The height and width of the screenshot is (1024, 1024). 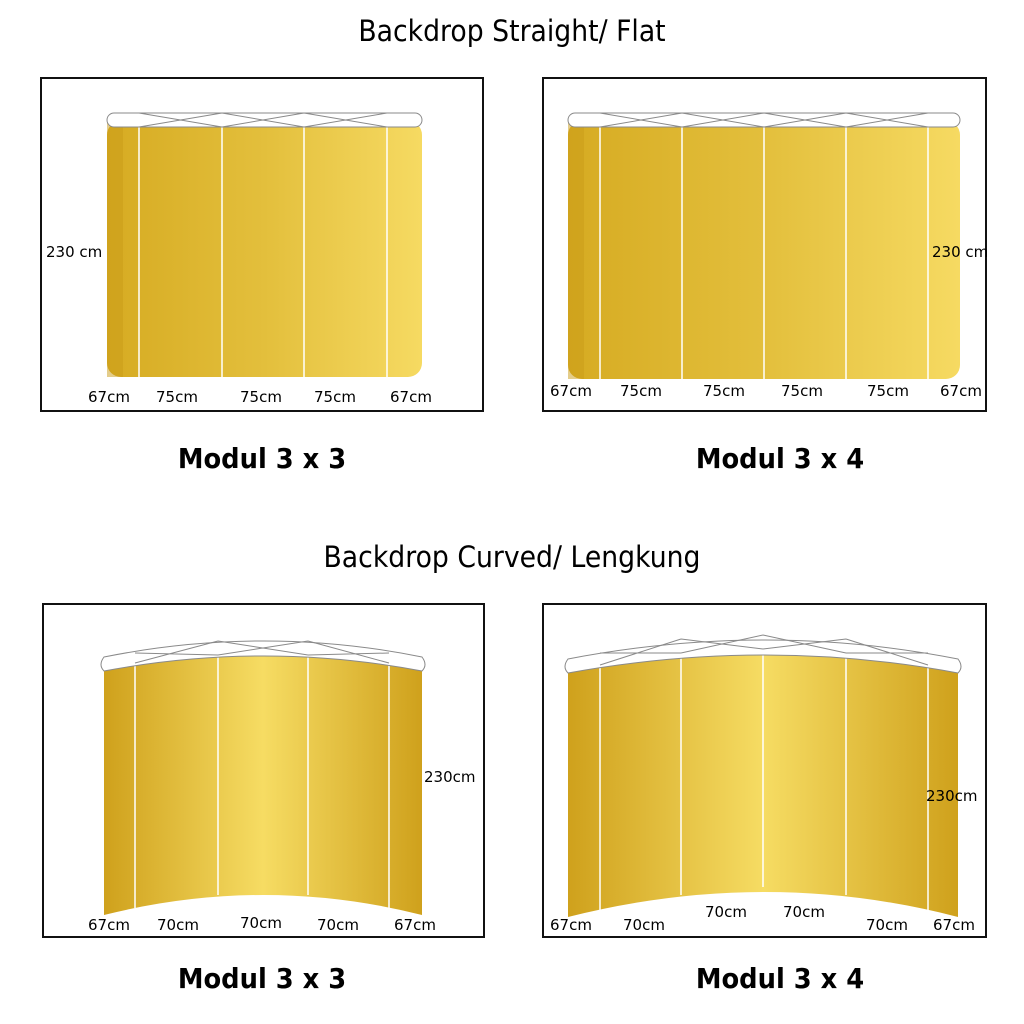 I want to click on diagram-flat-3x3: 230 cm 67cm 75cm 75cm 75cm 67cm, so click(x=262, y=244).